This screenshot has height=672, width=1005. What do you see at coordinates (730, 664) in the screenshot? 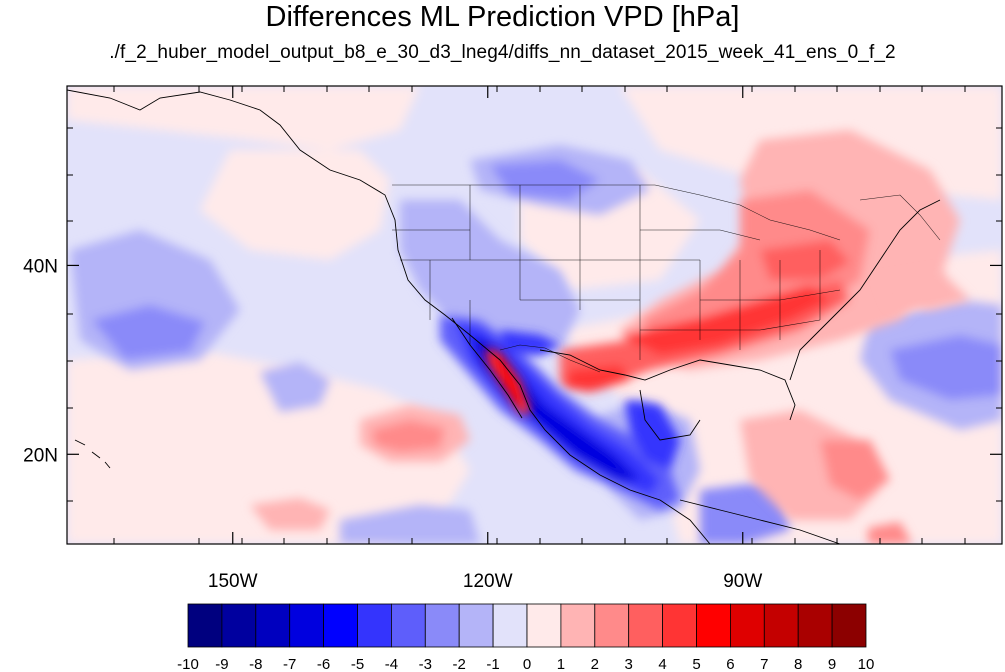
I see `colorbar-label: 6` at bounding box center [730, 664].